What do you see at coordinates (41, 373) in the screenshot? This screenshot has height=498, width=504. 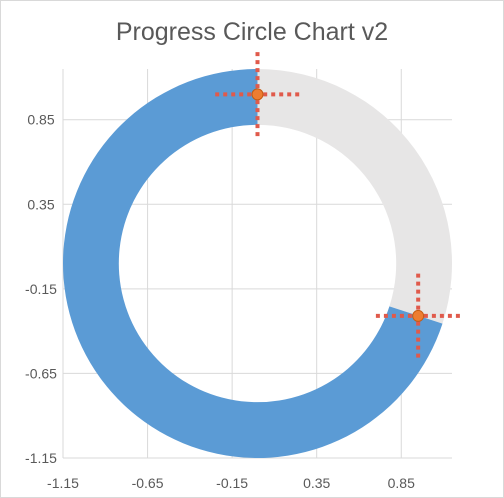 I see `y-tick-label: -0.65` at bounding box center [41, 373].